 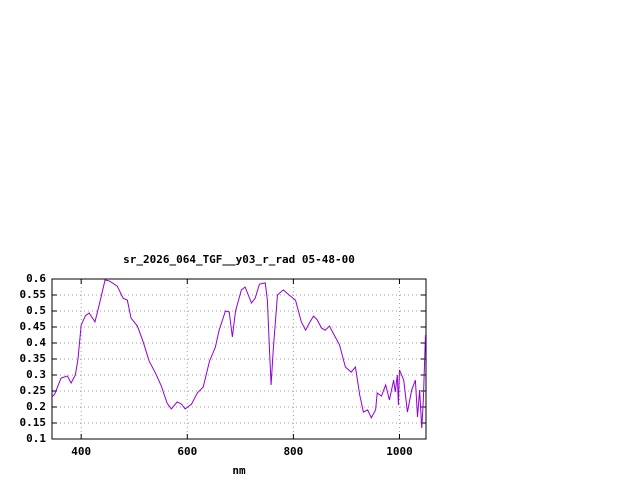 I want to click on y-tick-label: 0.3, so click(x=36, y=374).